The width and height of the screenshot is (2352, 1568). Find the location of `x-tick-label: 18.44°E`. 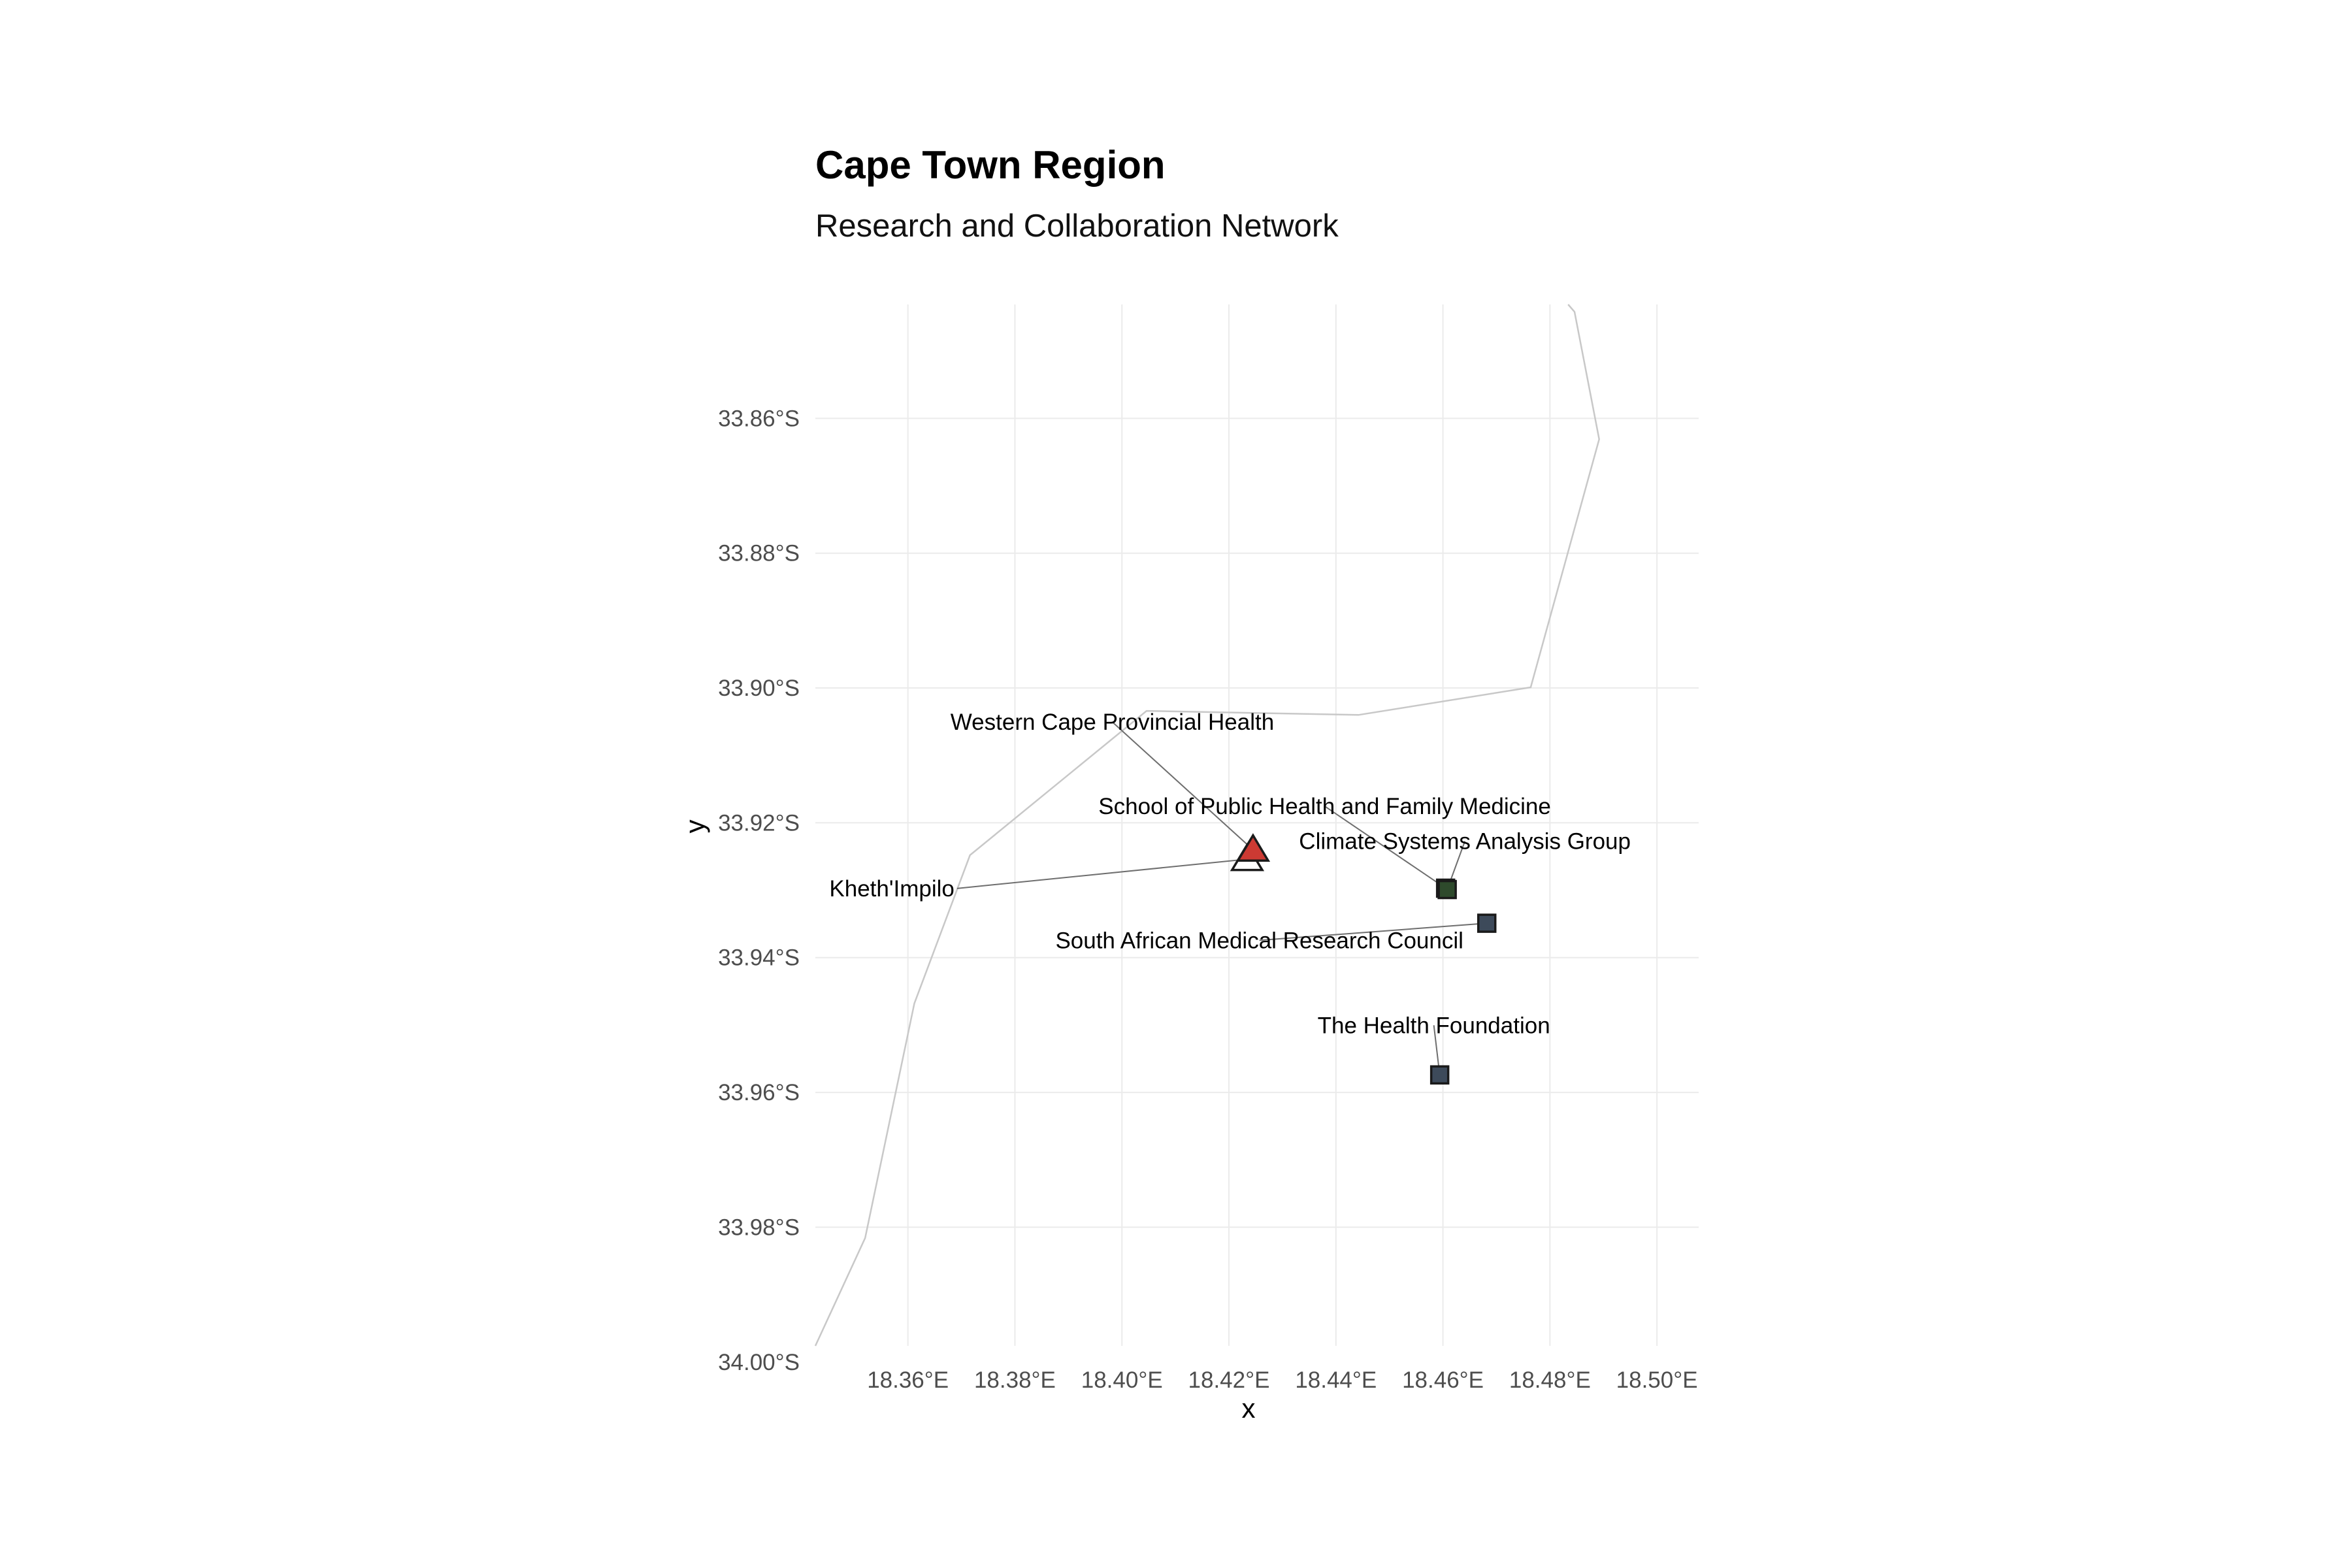

x-tick-label: 18.44°E is located at coordinates (1336, 1380).